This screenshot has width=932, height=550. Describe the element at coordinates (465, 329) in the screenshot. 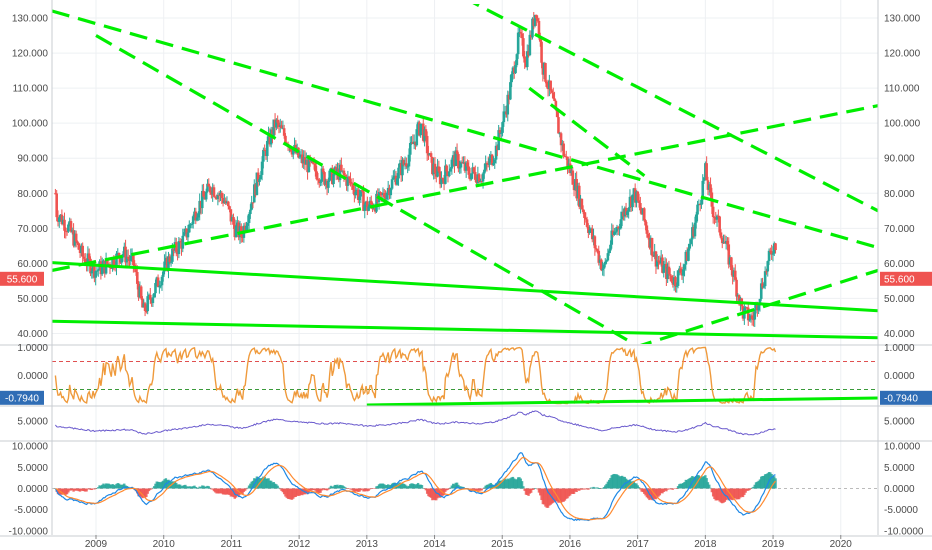

I see `solid-trendline` at that location.